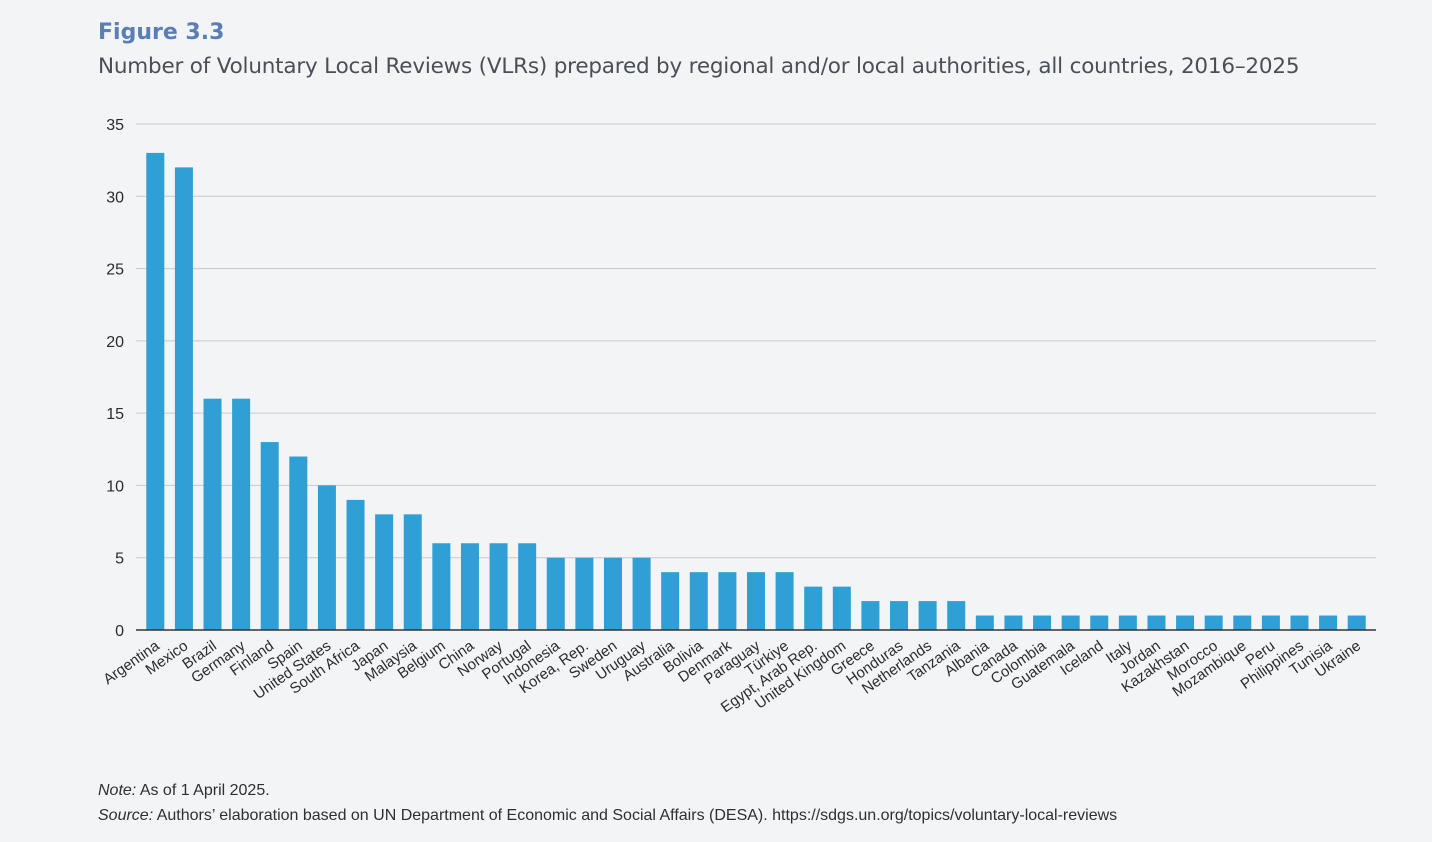 The width and height of the screenshot is (1432, 842). Describe the element at coordinates (117, 790) in the screenshot. I see `note-prefix: Note:` at that location.